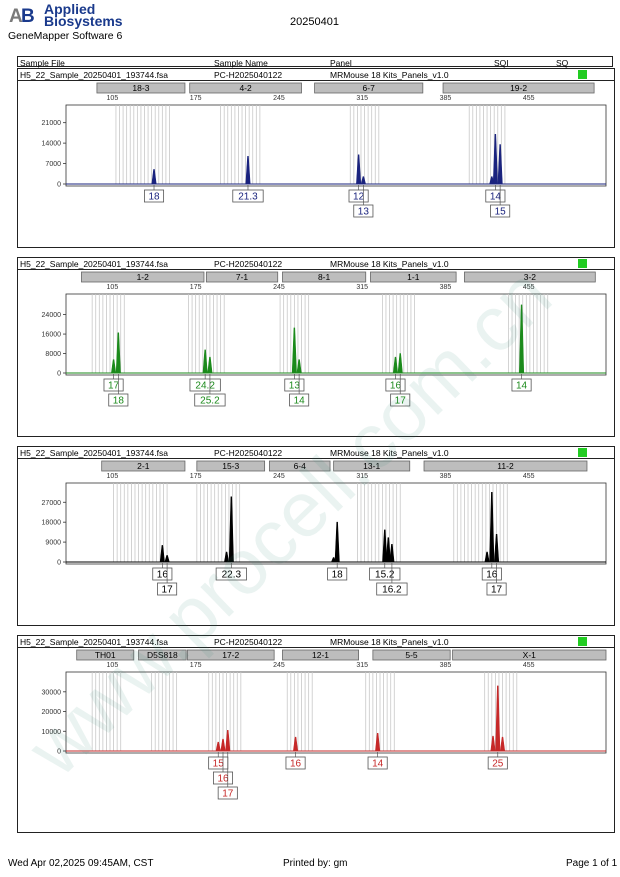 This screenshot has height=877, width=620. What do you see at coordinates (336, 145) in the screenshot?
I see `plot-frame` at bounding box center [336, 145].